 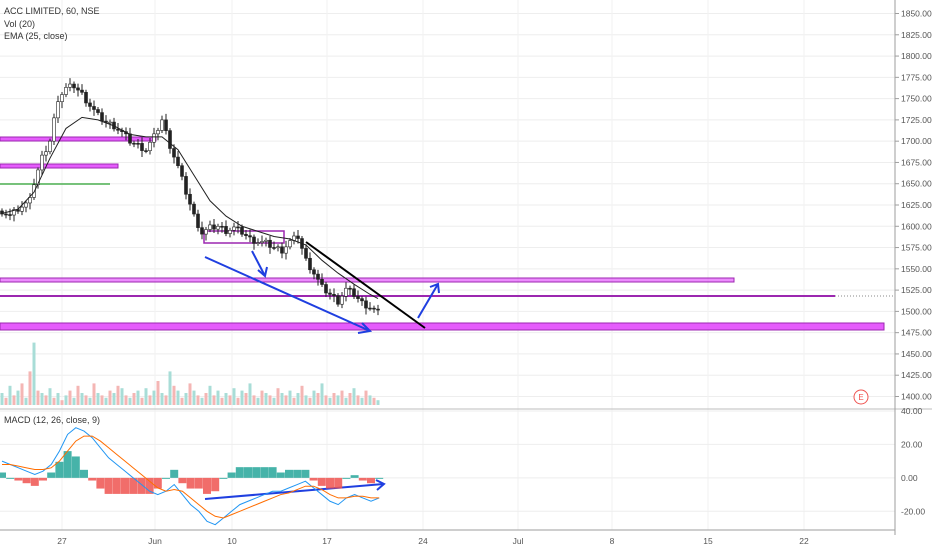 I want to click on price-tick-label: 1500.00, so click(x=916, y=311).